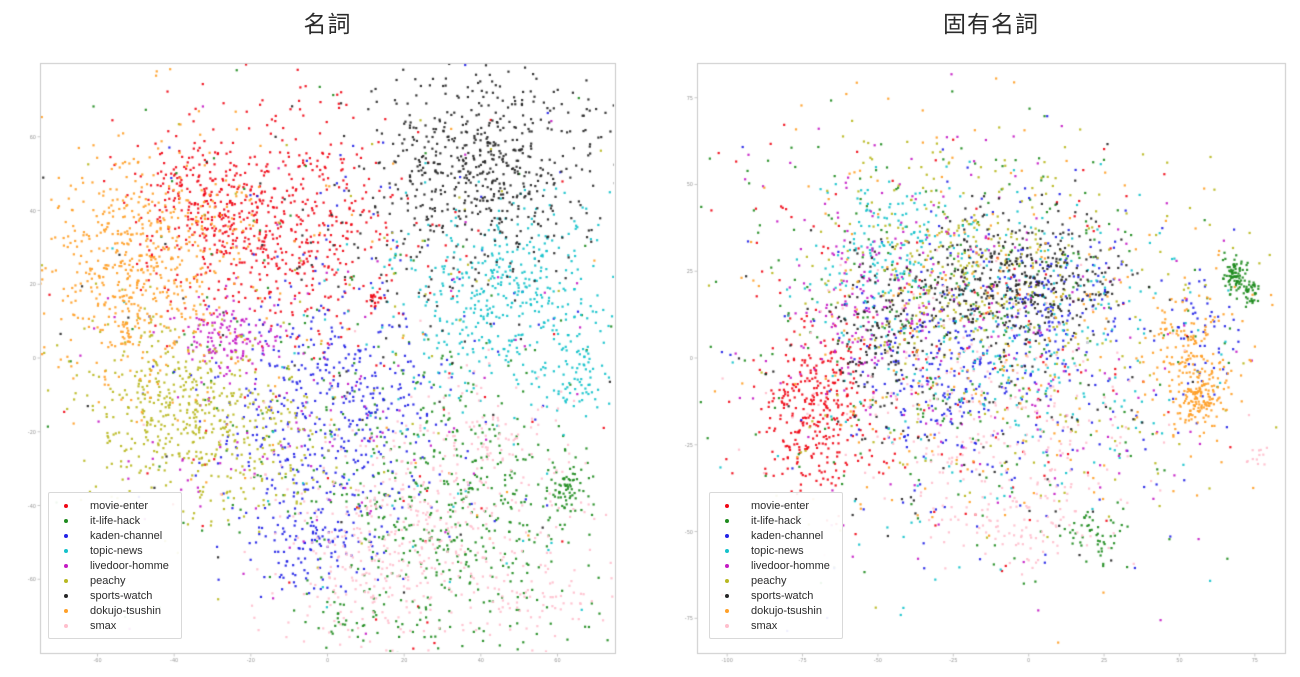 The image size is (1300, 677). Describe the element at coordinates (991, 24) in the screenshot. I see `plot-title-proper-noun: 固有名詞` at that location.